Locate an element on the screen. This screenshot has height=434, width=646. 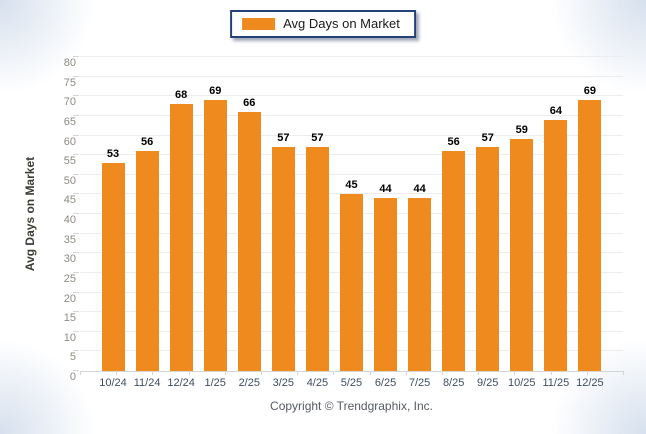
bar-slot: 59 is located at coordinates (522, 214).